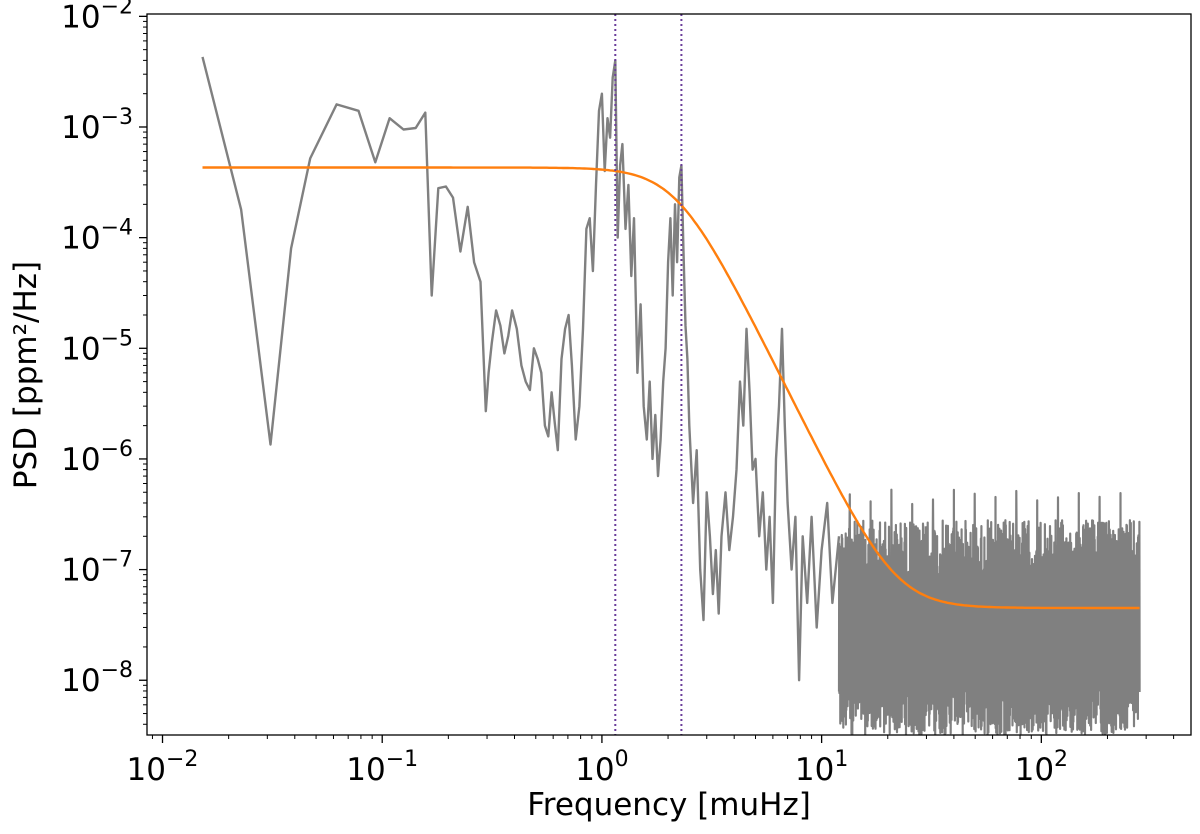 The width and height of the screenshot is (1200, 834). Describe the element at coordinates (97, 457) in the screenshot. I see `y-tick-label: 10⁻⁶` at that location.